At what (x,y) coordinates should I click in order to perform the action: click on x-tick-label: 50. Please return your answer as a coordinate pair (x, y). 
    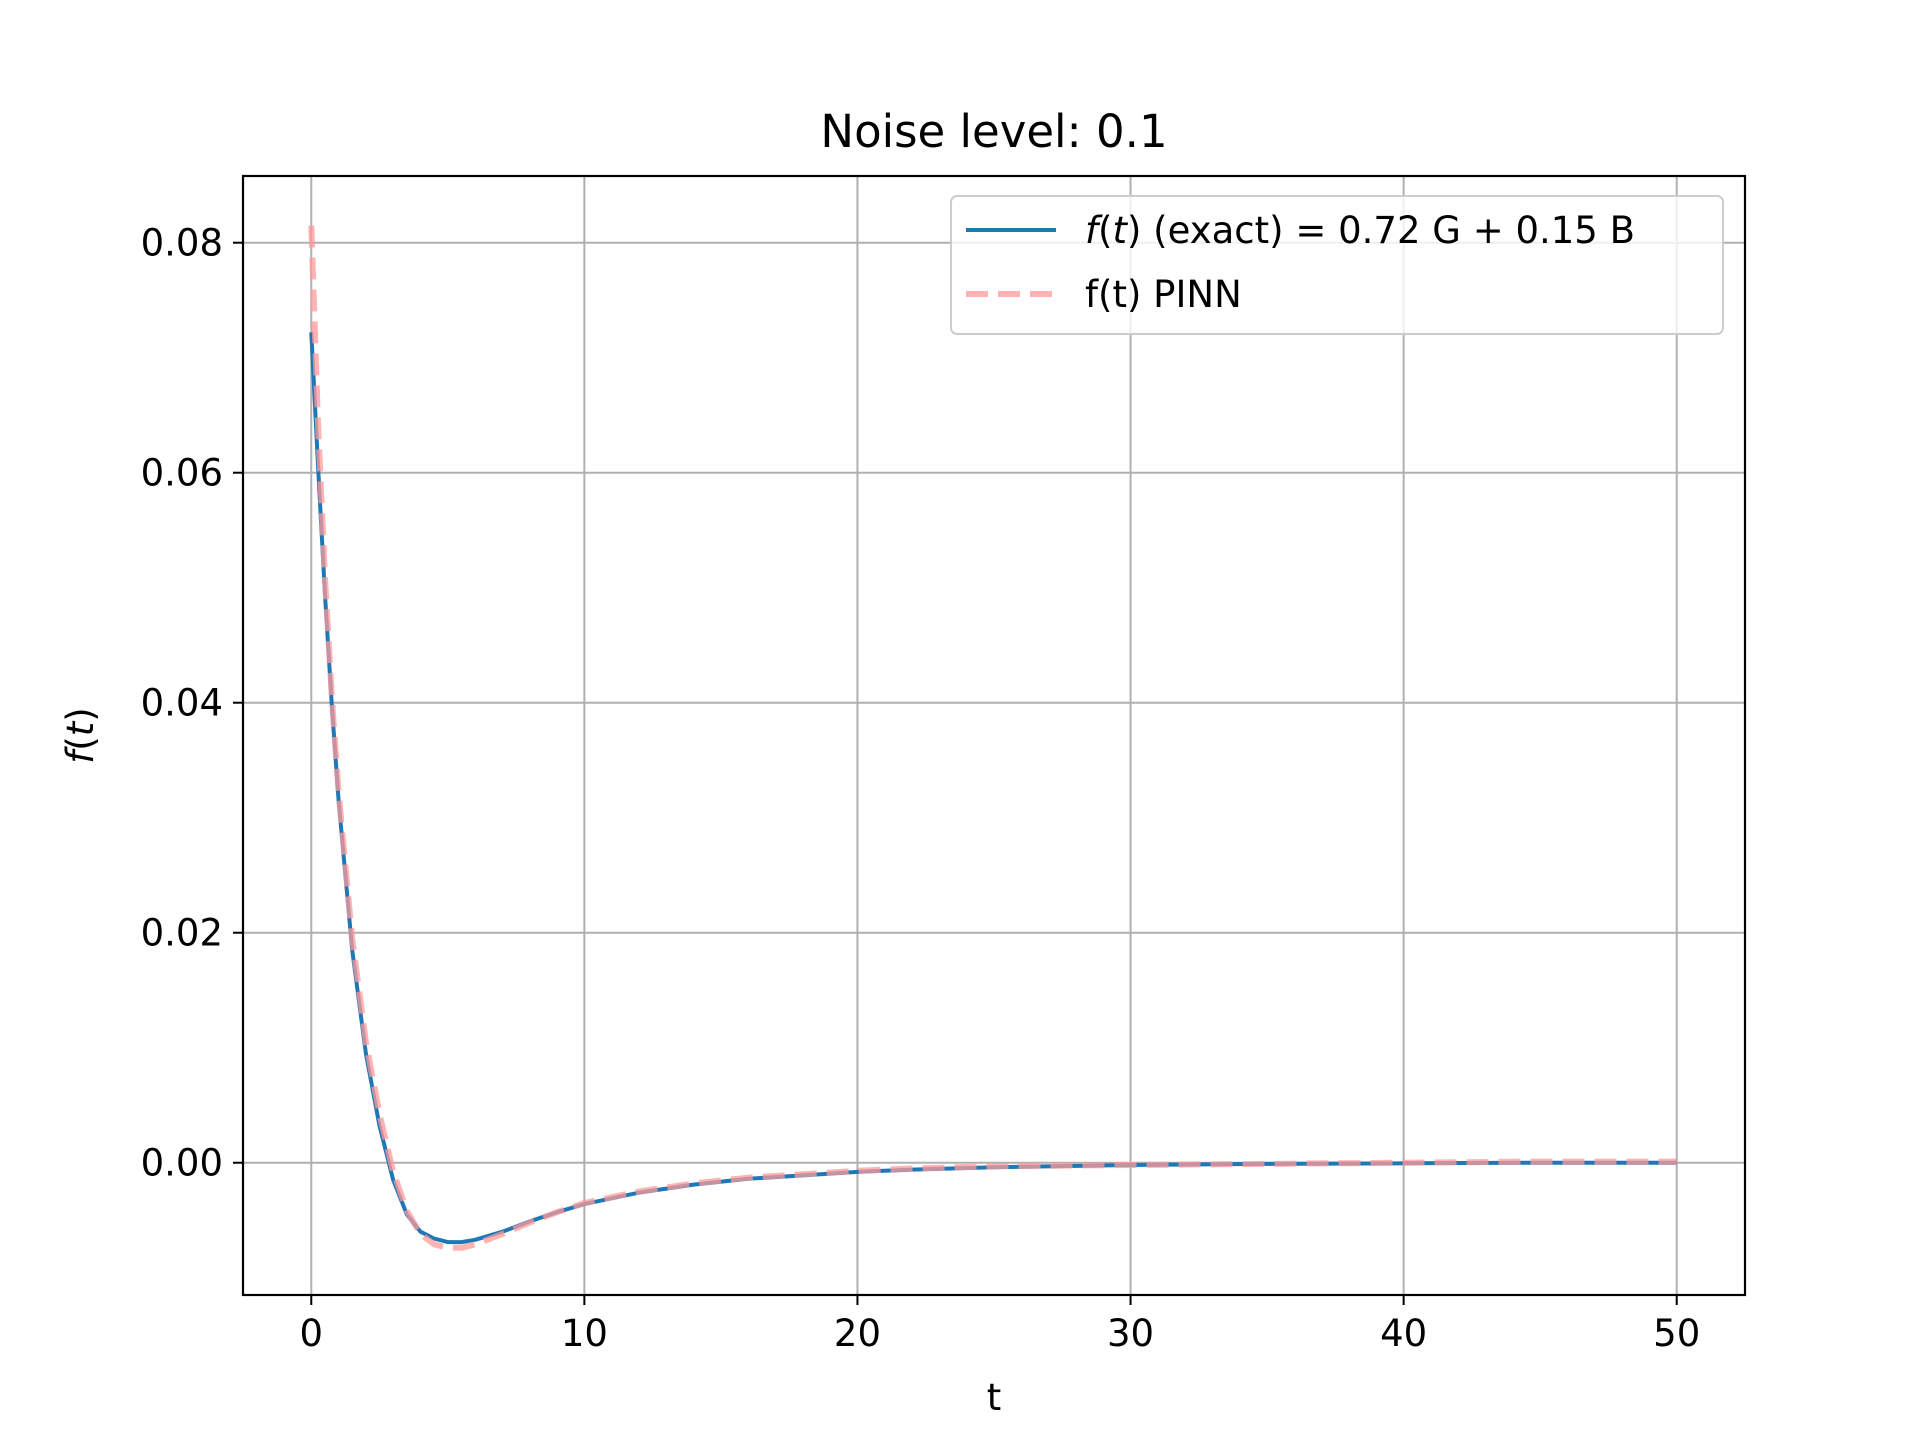
    Looking at the image, I should click on (1676, 1333).